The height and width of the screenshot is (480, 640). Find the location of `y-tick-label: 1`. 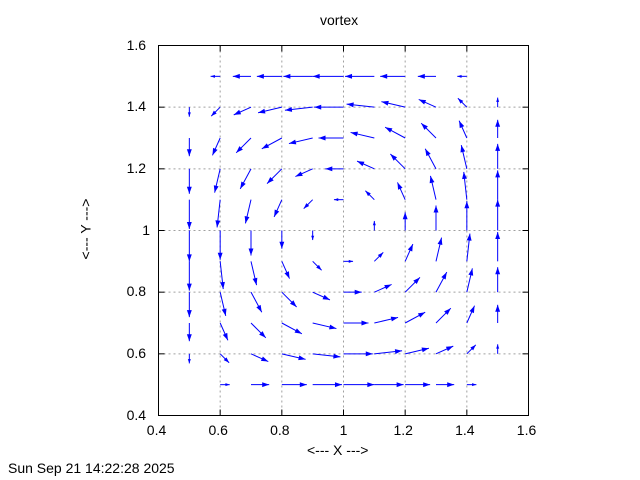

y-tick-label: 1 is located at coordinates (146, 229).